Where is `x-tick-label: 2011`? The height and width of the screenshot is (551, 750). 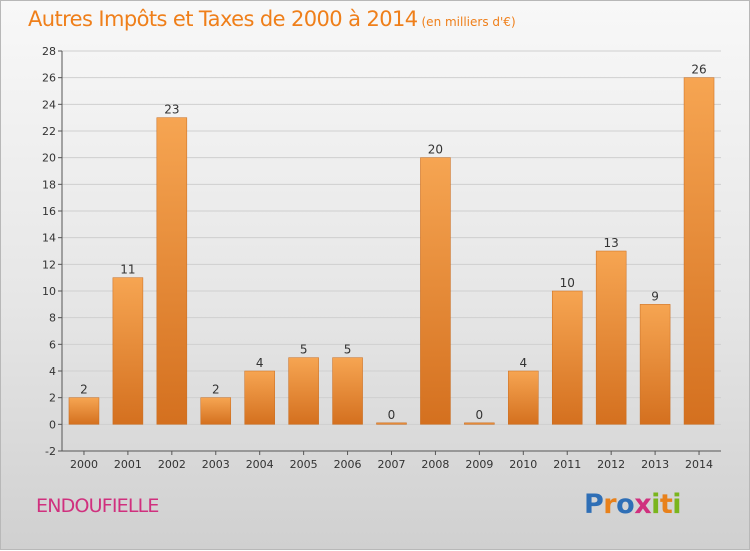
x-tick-label: 2011 is located at coordinates (567, 464).